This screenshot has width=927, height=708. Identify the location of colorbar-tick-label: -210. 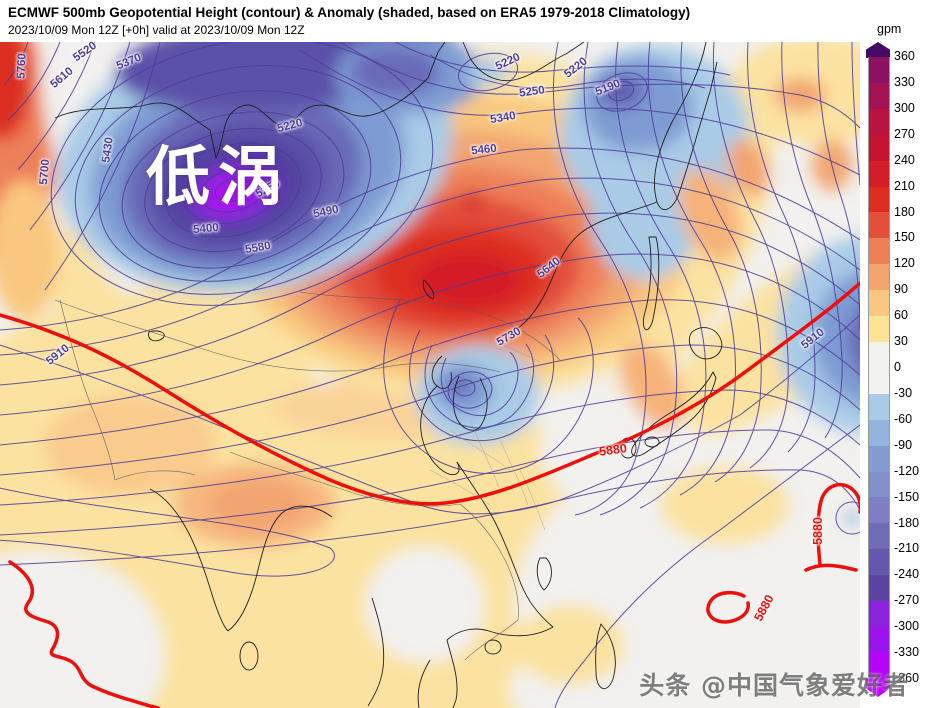
(907, 548).